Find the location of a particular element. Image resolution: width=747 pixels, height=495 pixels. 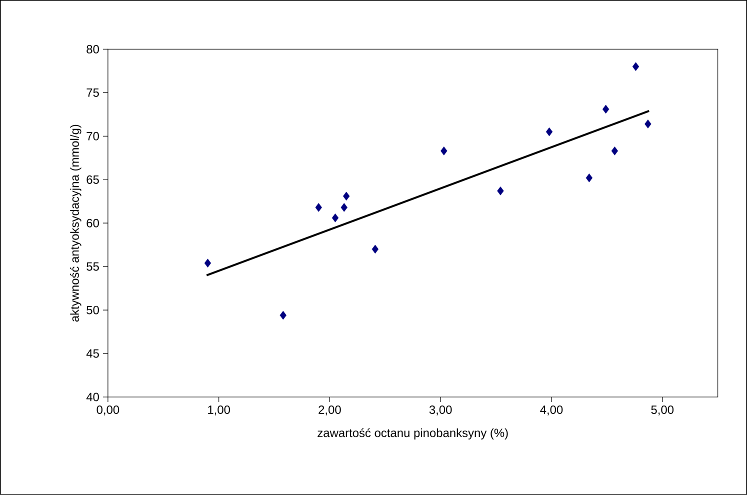

x-tick-label: 2,00 is located at coordinates (329, 411).